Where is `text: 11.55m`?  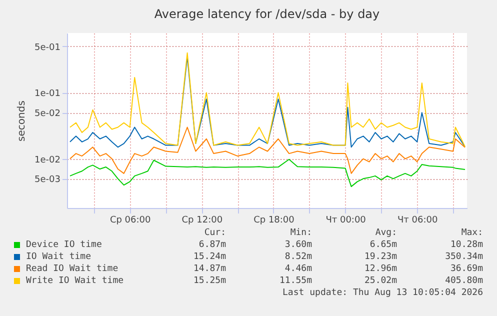 text: 11.55m is located at coordinates (295, 281).